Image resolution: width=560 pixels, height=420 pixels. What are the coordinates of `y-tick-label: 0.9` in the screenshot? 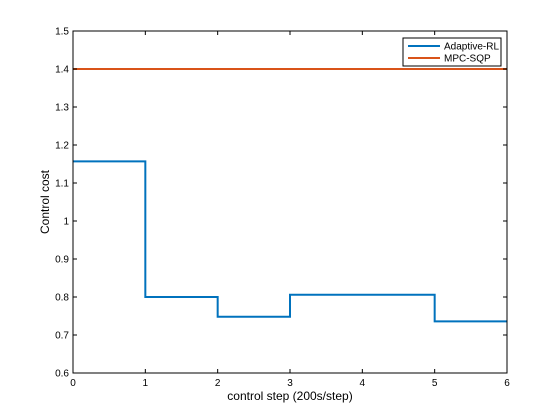 It's located at (62, 260).